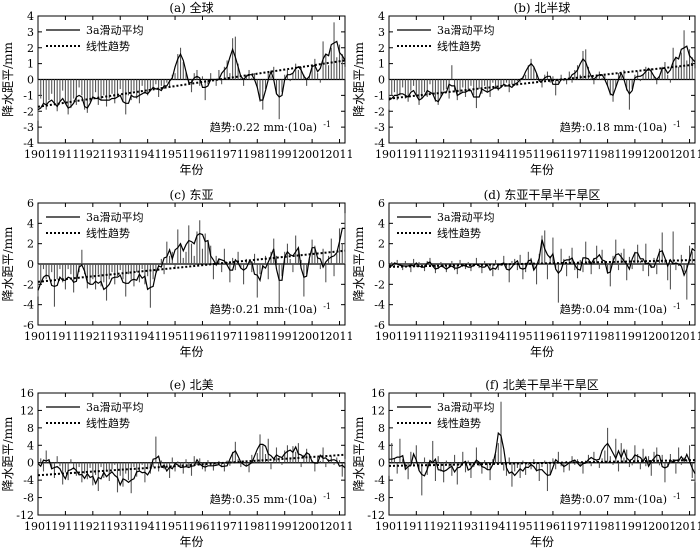 The width and height of the screenshot is (700, 548). Describe the element at coordinates (28, 127) in the screenshot. I see `y-tick-label: -3` at that location.